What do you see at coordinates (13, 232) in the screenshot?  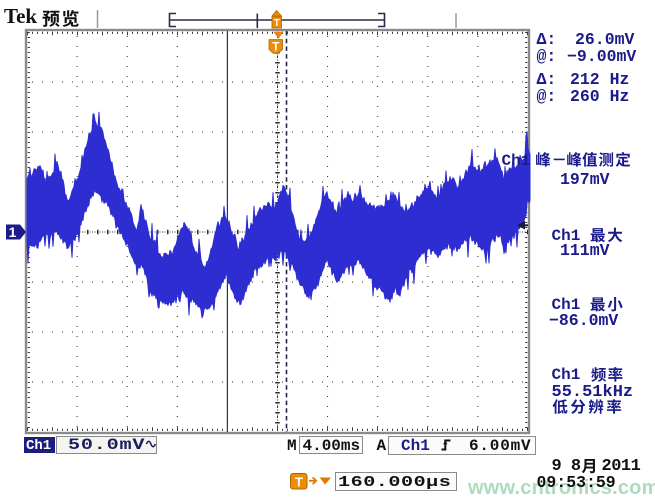 I see `svg-text: 1` at bounding box center [13, 232].